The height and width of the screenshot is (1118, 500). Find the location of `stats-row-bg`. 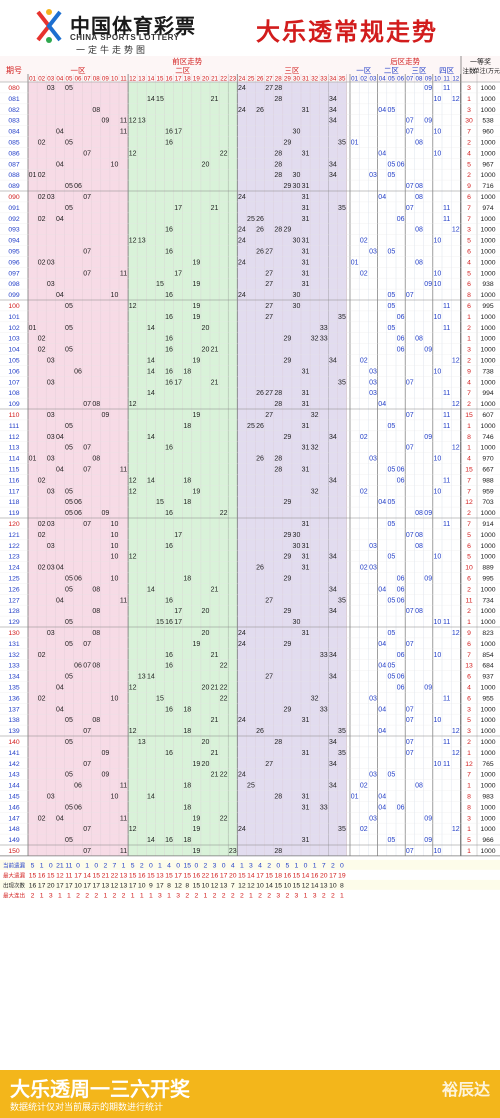

stats-row-bg is located at coordinates (250, 894).